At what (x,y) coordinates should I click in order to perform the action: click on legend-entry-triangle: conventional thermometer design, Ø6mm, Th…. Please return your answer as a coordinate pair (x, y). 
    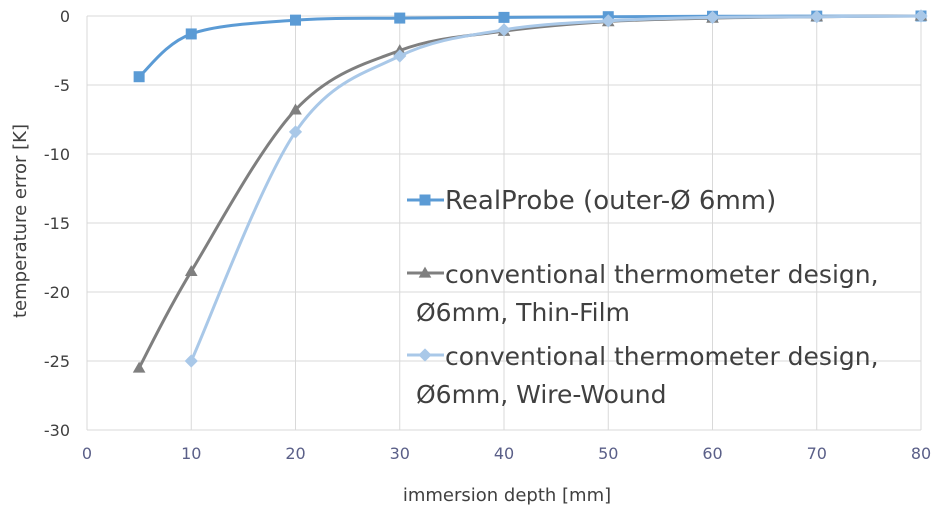
    Looking at the image, I should click on (643, 293).